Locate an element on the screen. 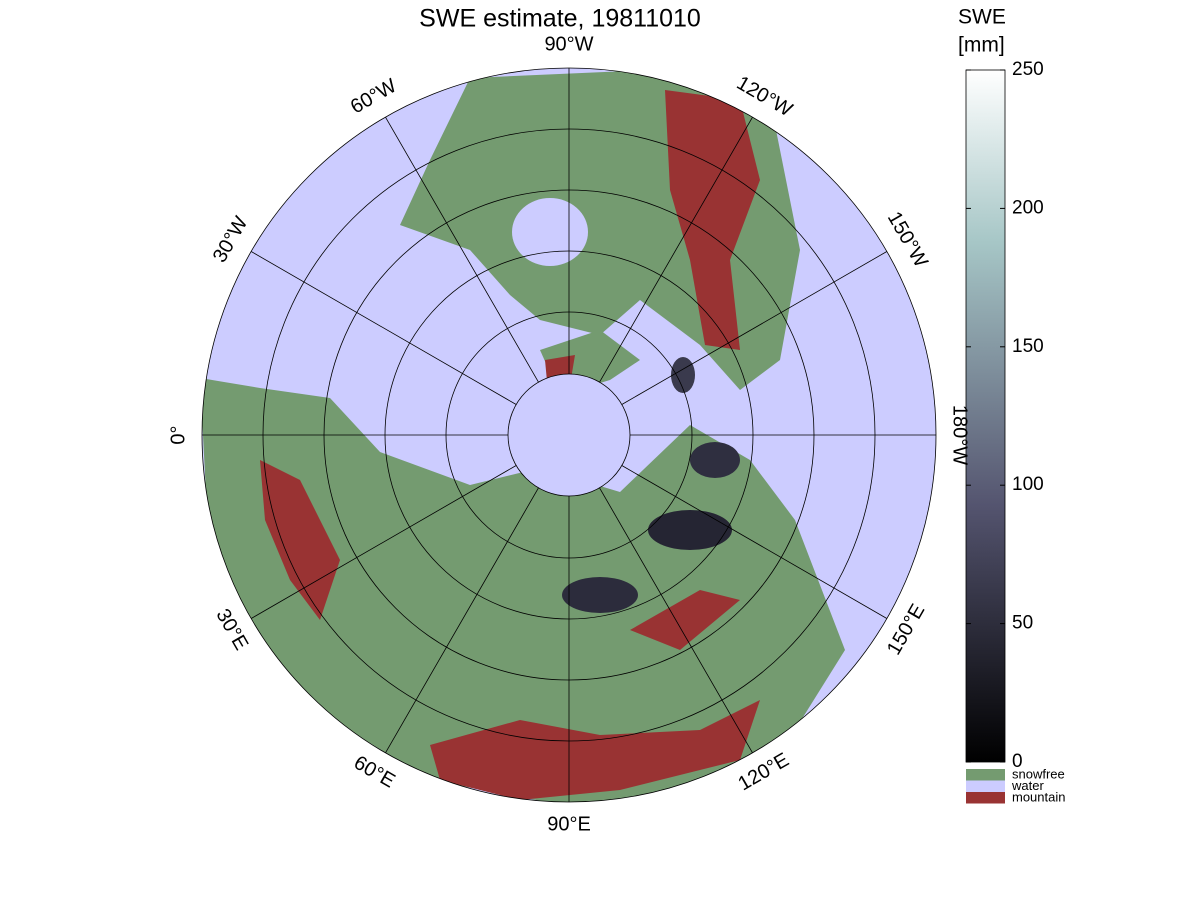  colorbar-tick-label: 0 is located at coordinates (1017, 761).